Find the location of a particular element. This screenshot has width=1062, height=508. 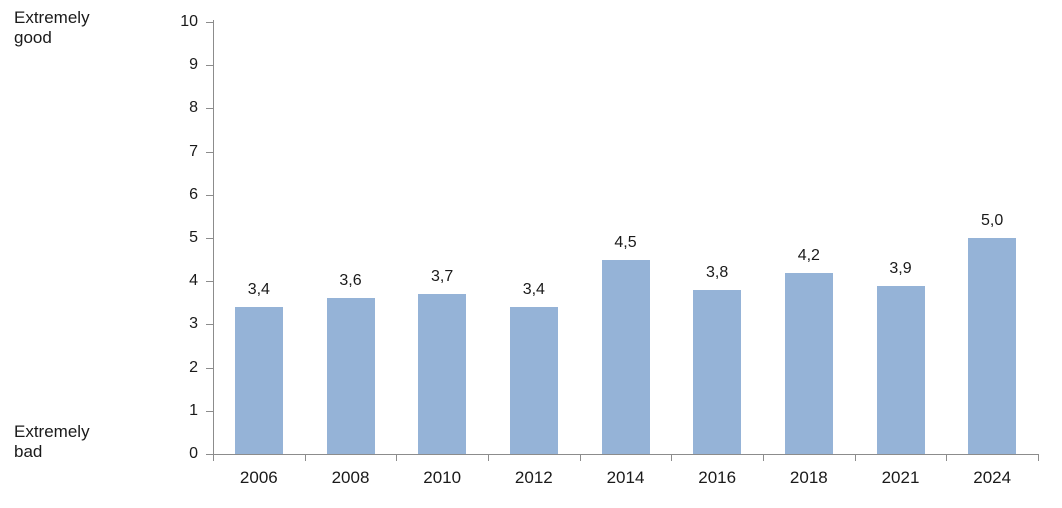

y-axis-tick-label: 1 is located at coordinates (193, 410).